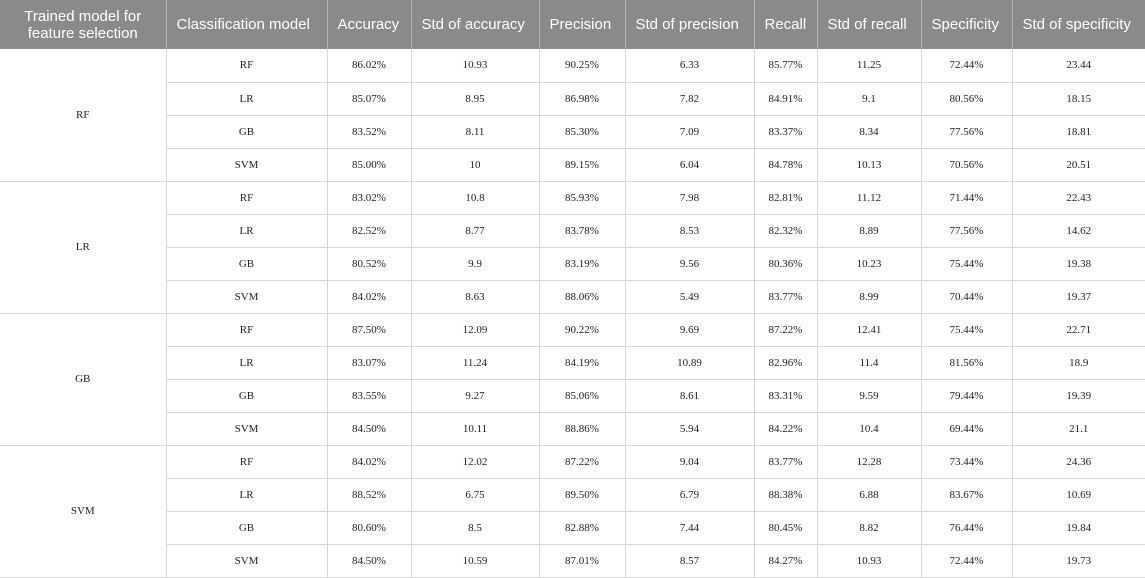  What do you see at coordinates (582, 164) in the screenshot?
I see `metric-cell: 89.15%` at bounding box center [582, 164].